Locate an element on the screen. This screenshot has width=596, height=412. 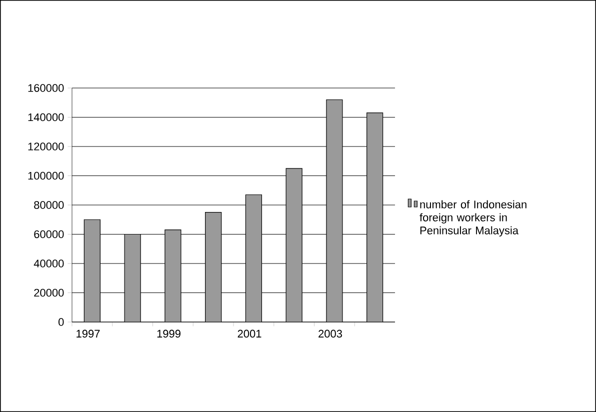
y-tick-label: 100000 is located at coordinates (46, 176).